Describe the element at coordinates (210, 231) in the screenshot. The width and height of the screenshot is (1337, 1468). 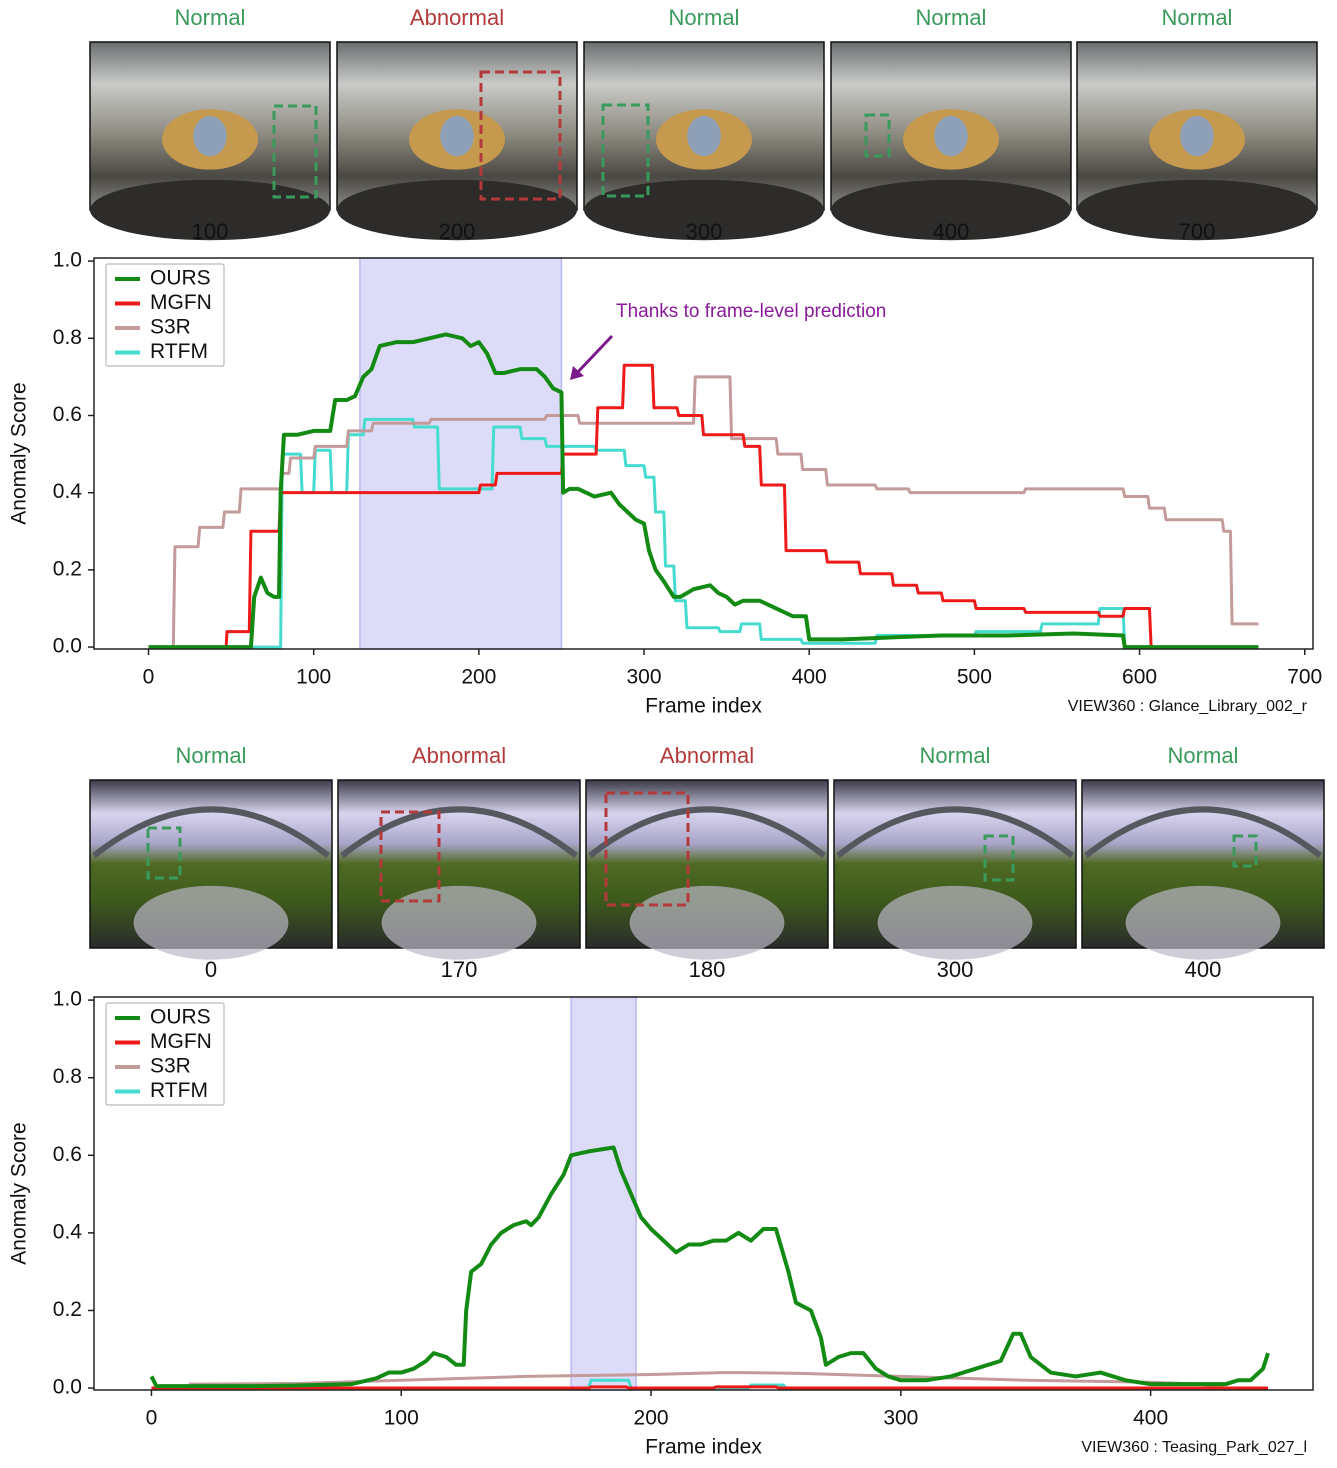
I see `frame-number: 100` at that location.